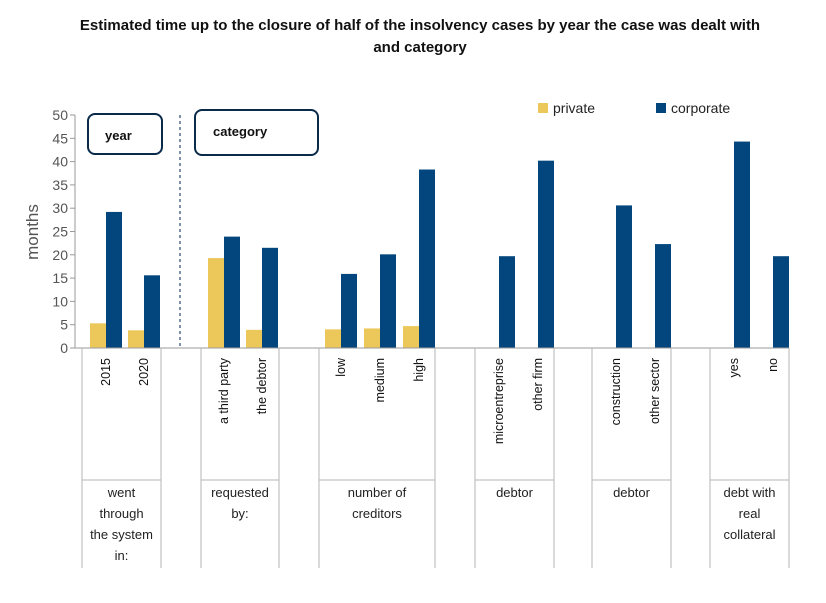  What do you see at coordinates (98, 335) in the screenshot?
I see `bar-private-2015` at bounding box center [98, 335].